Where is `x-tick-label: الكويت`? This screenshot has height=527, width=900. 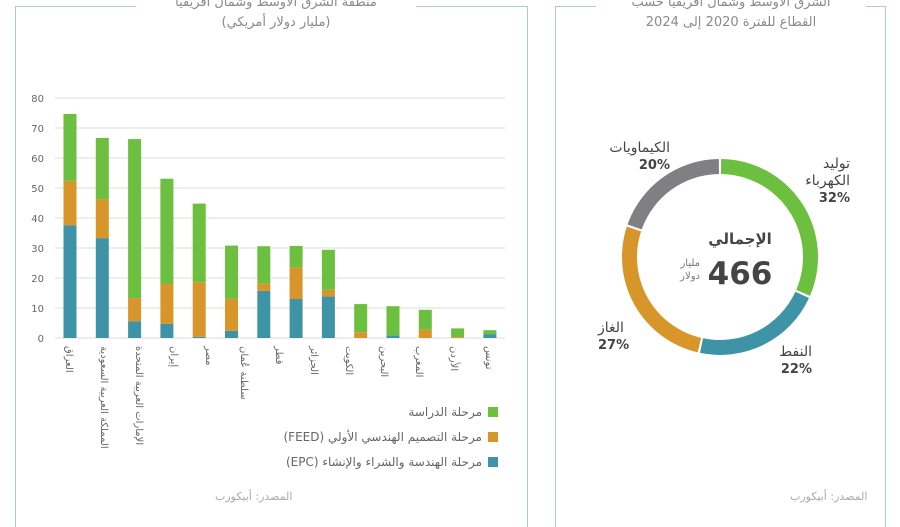 x-tick-label: الكويت is located at coordinates (348, 360).